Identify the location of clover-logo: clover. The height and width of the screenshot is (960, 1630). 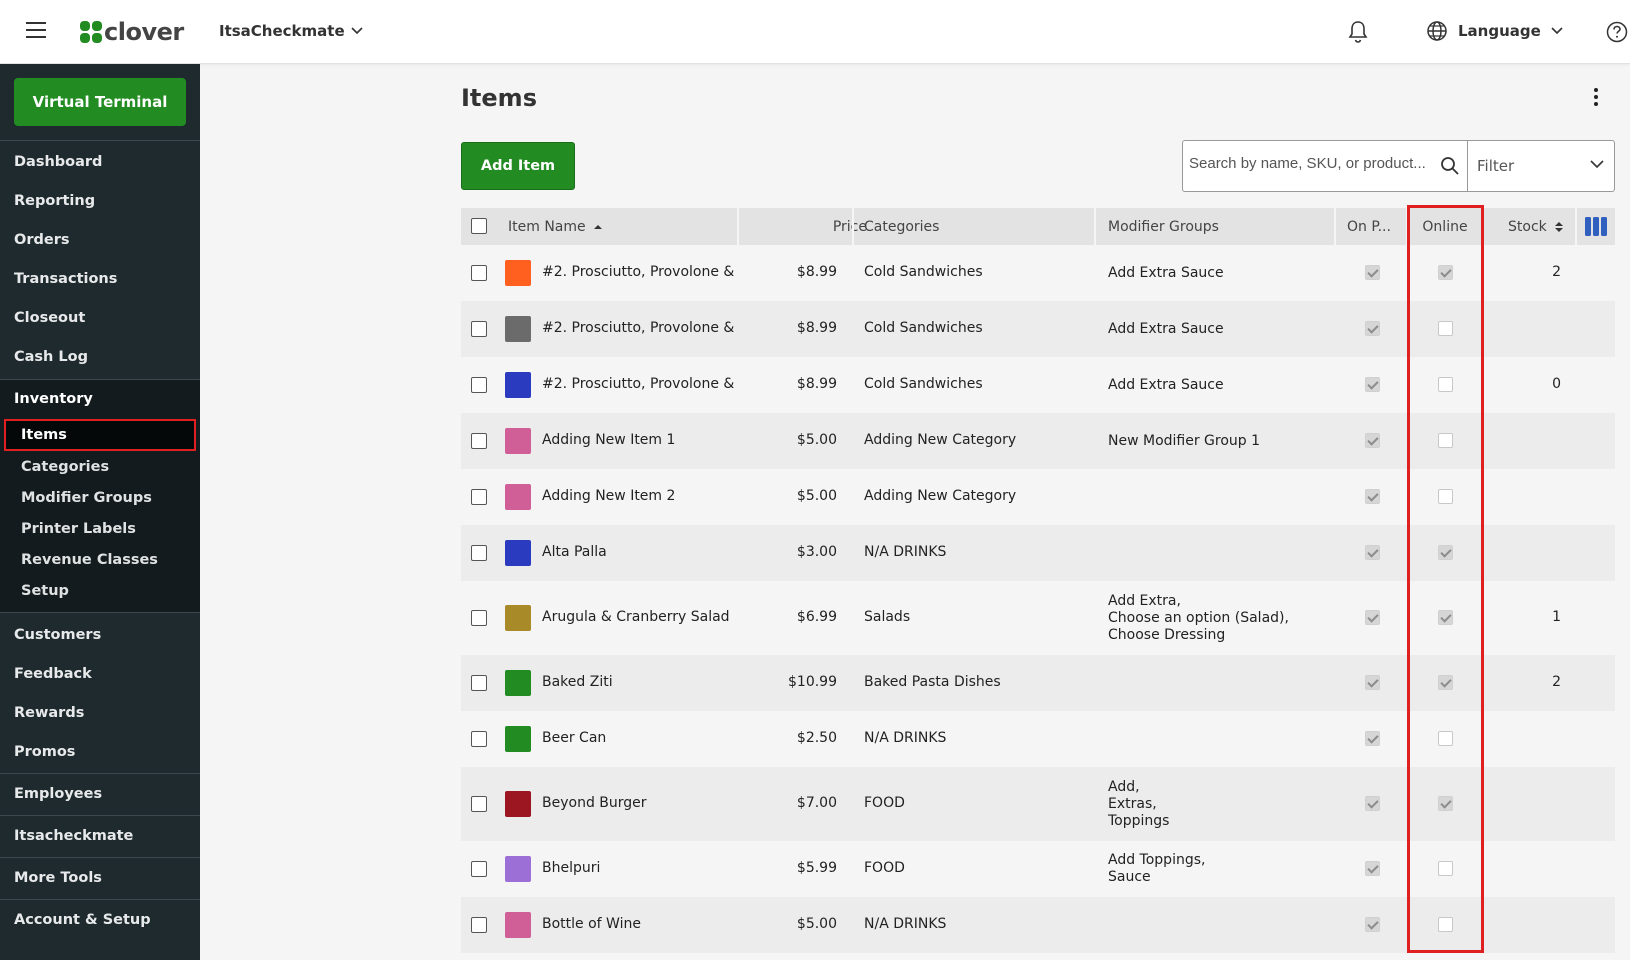
(132, 32).